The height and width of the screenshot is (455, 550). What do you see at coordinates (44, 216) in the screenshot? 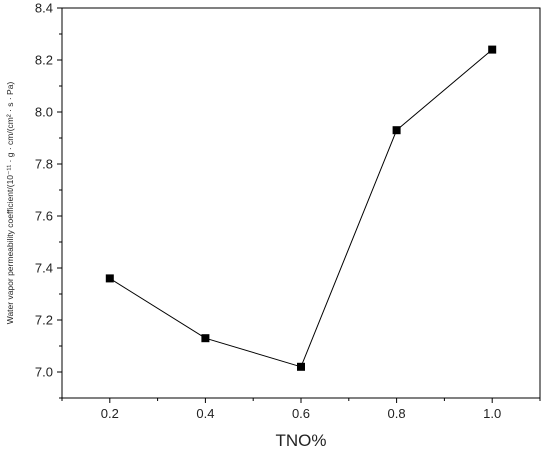
I see `y-tick-label: 7.6` at bounding box center [44, 216].